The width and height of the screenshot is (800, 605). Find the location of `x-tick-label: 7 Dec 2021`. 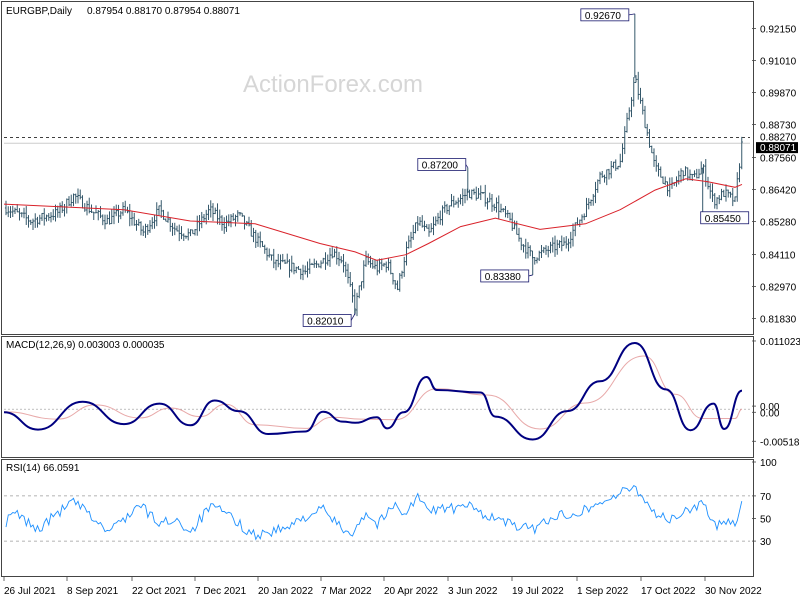

x-tick-label: 7 Dec 2021 is located at coordinates (221, 591).